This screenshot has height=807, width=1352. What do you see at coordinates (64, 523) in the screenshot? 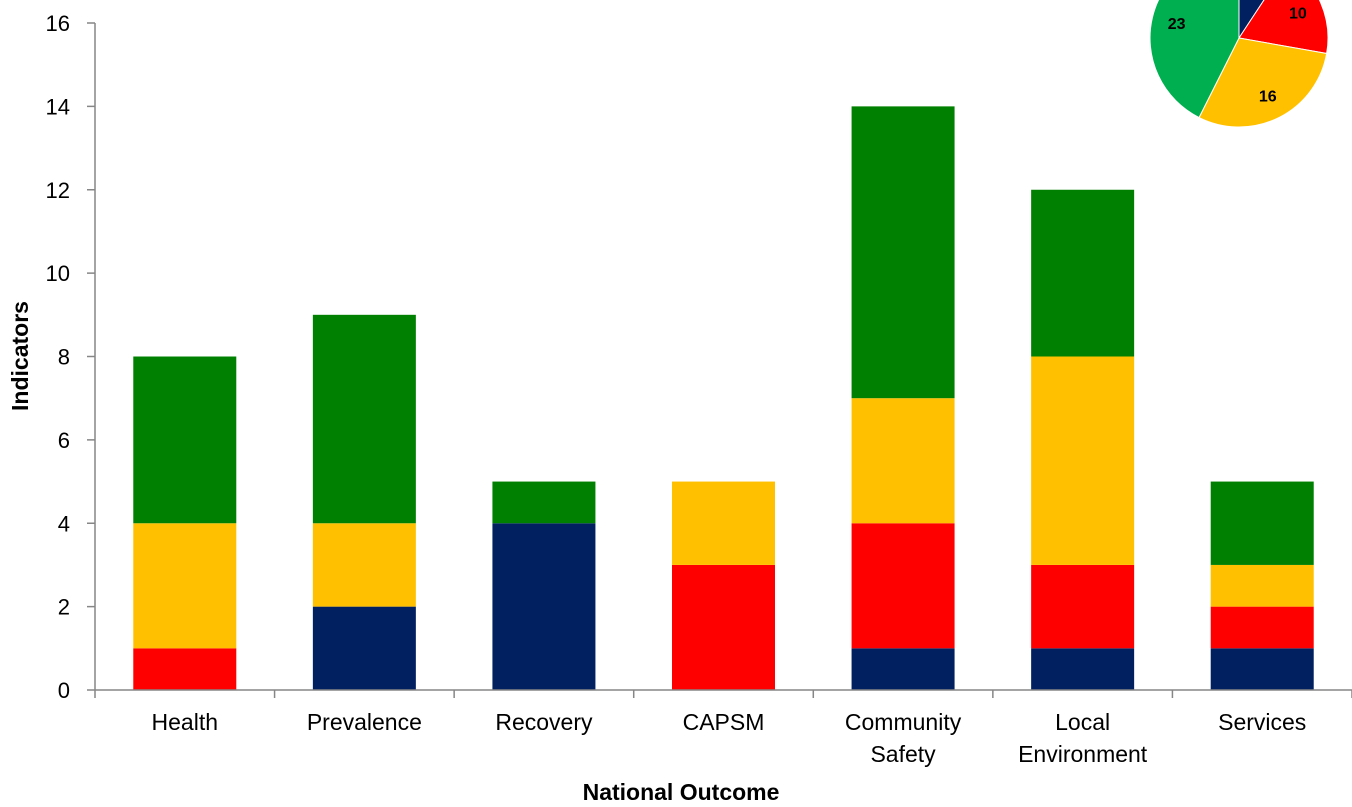
I see `y-tick-label: 4` at bounding box center [64, 523].